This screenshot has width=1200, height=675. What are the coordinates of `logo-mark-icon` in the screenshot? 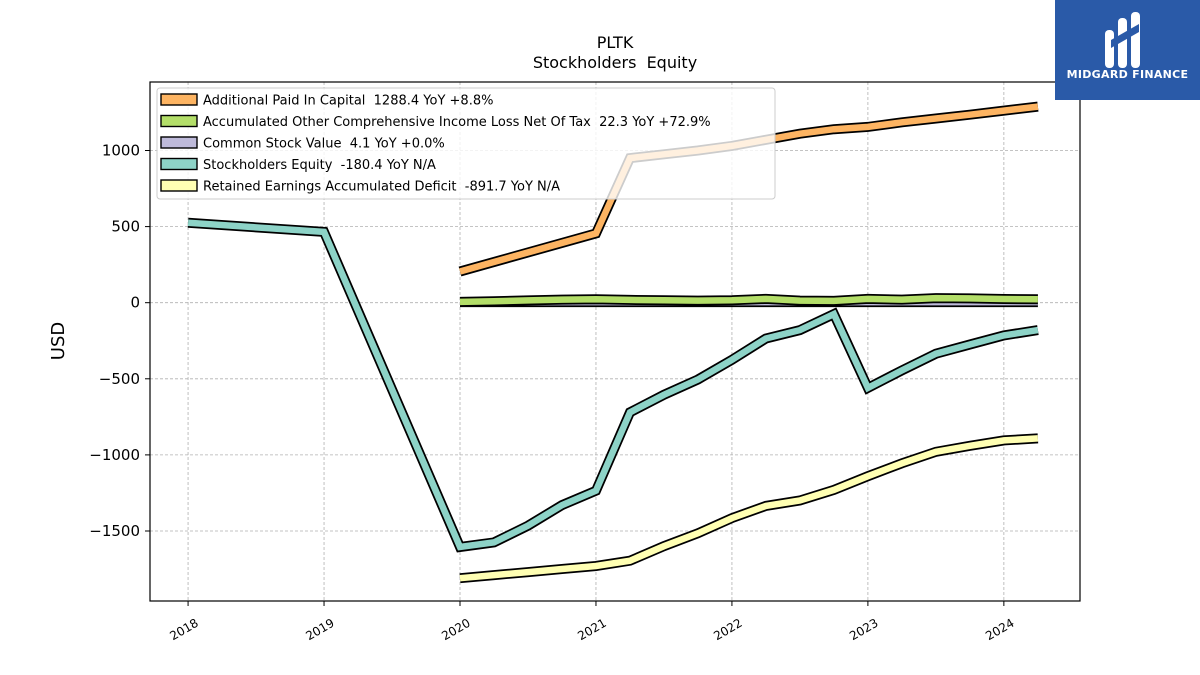 It's located at (1122, 40).